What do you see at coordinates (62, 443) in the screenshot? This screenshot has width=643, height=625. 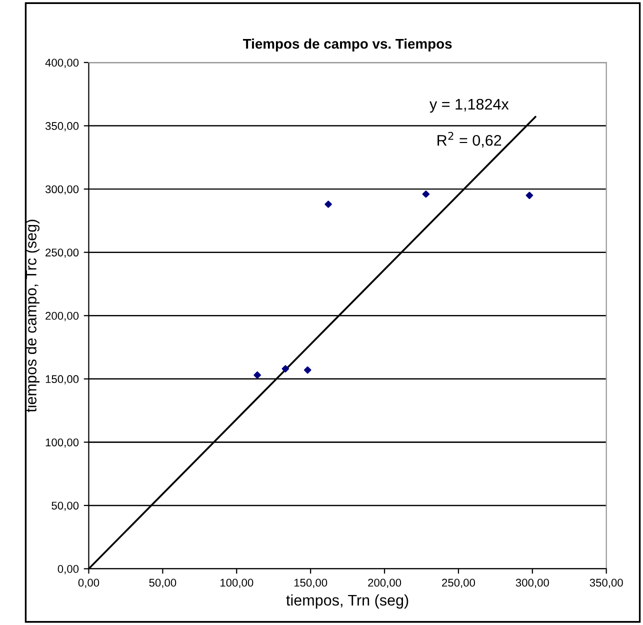 I see `y-tick-label: 100,00` at bounding box center [62, 443].